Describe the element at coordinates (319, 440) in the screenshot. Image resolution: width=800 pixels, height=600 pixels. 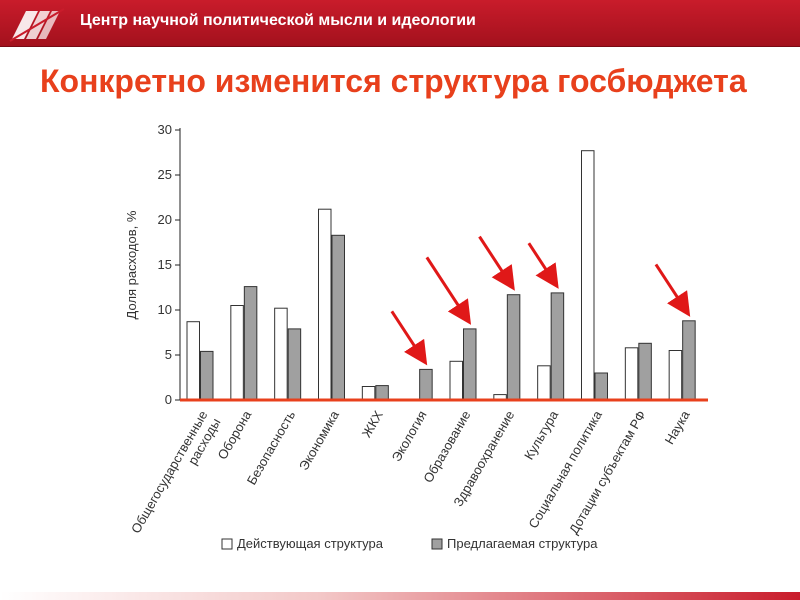
I see `x-tick-label: Экономика` at that location.